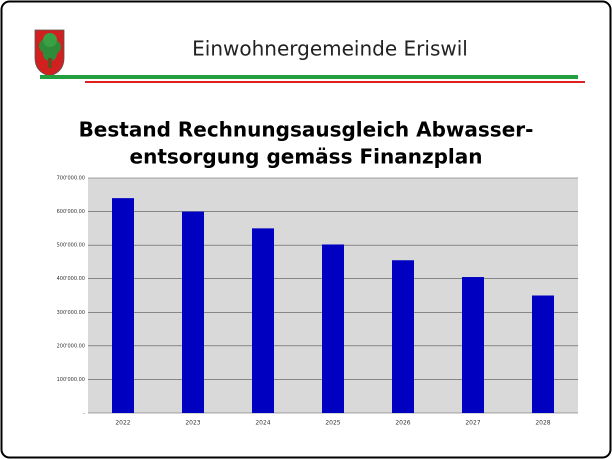  What do you see at coordinates (71, 279) in the screenshot?
I see `y-tick-label: 400'000.00` at bounding box center [71, 279].